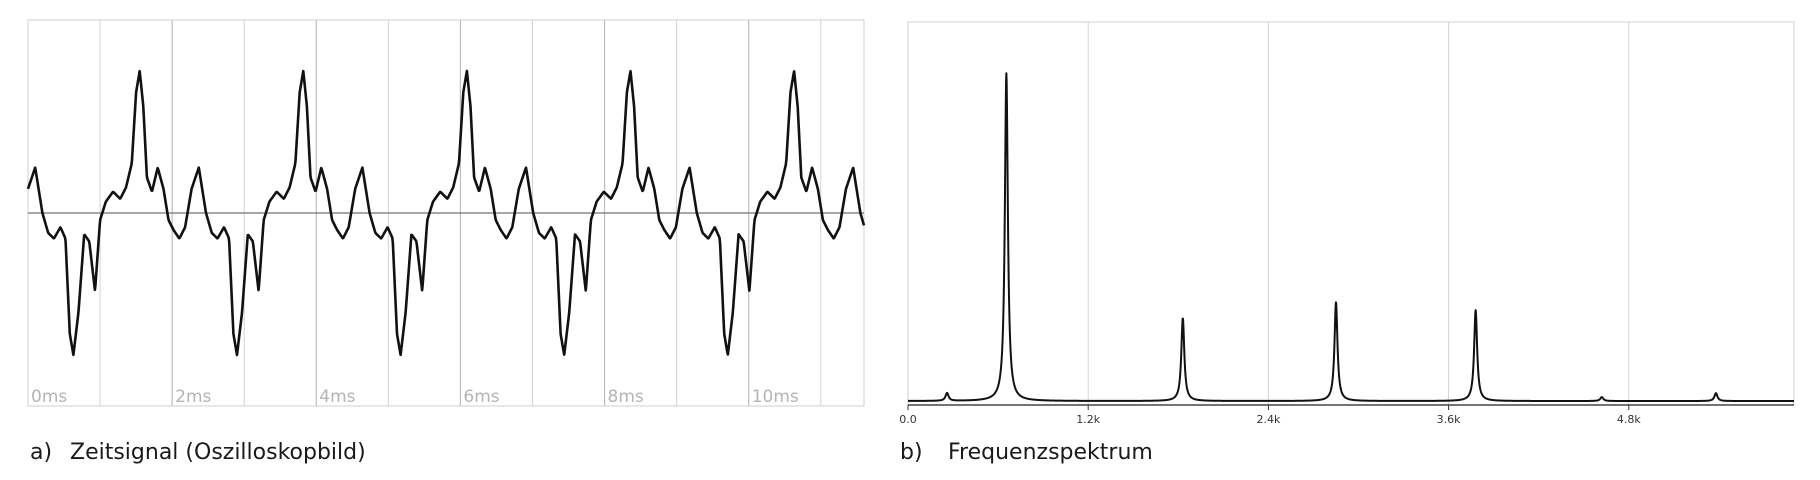 This screenshot has height=480, width=1820. I want to click on caption-a-letter: a), so click(41, 452).